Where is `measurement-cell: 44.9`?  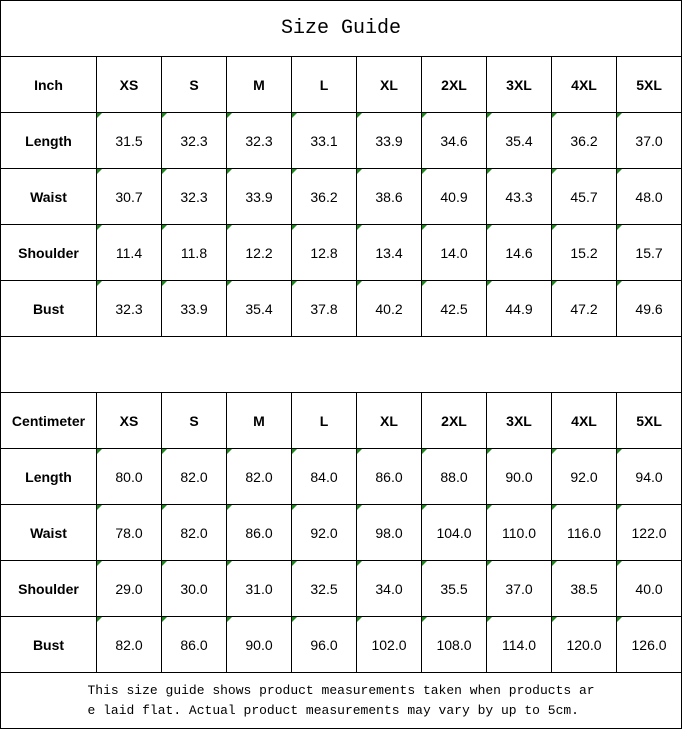 measurement-cell: 44.9 is located at coordinates (519, 308).